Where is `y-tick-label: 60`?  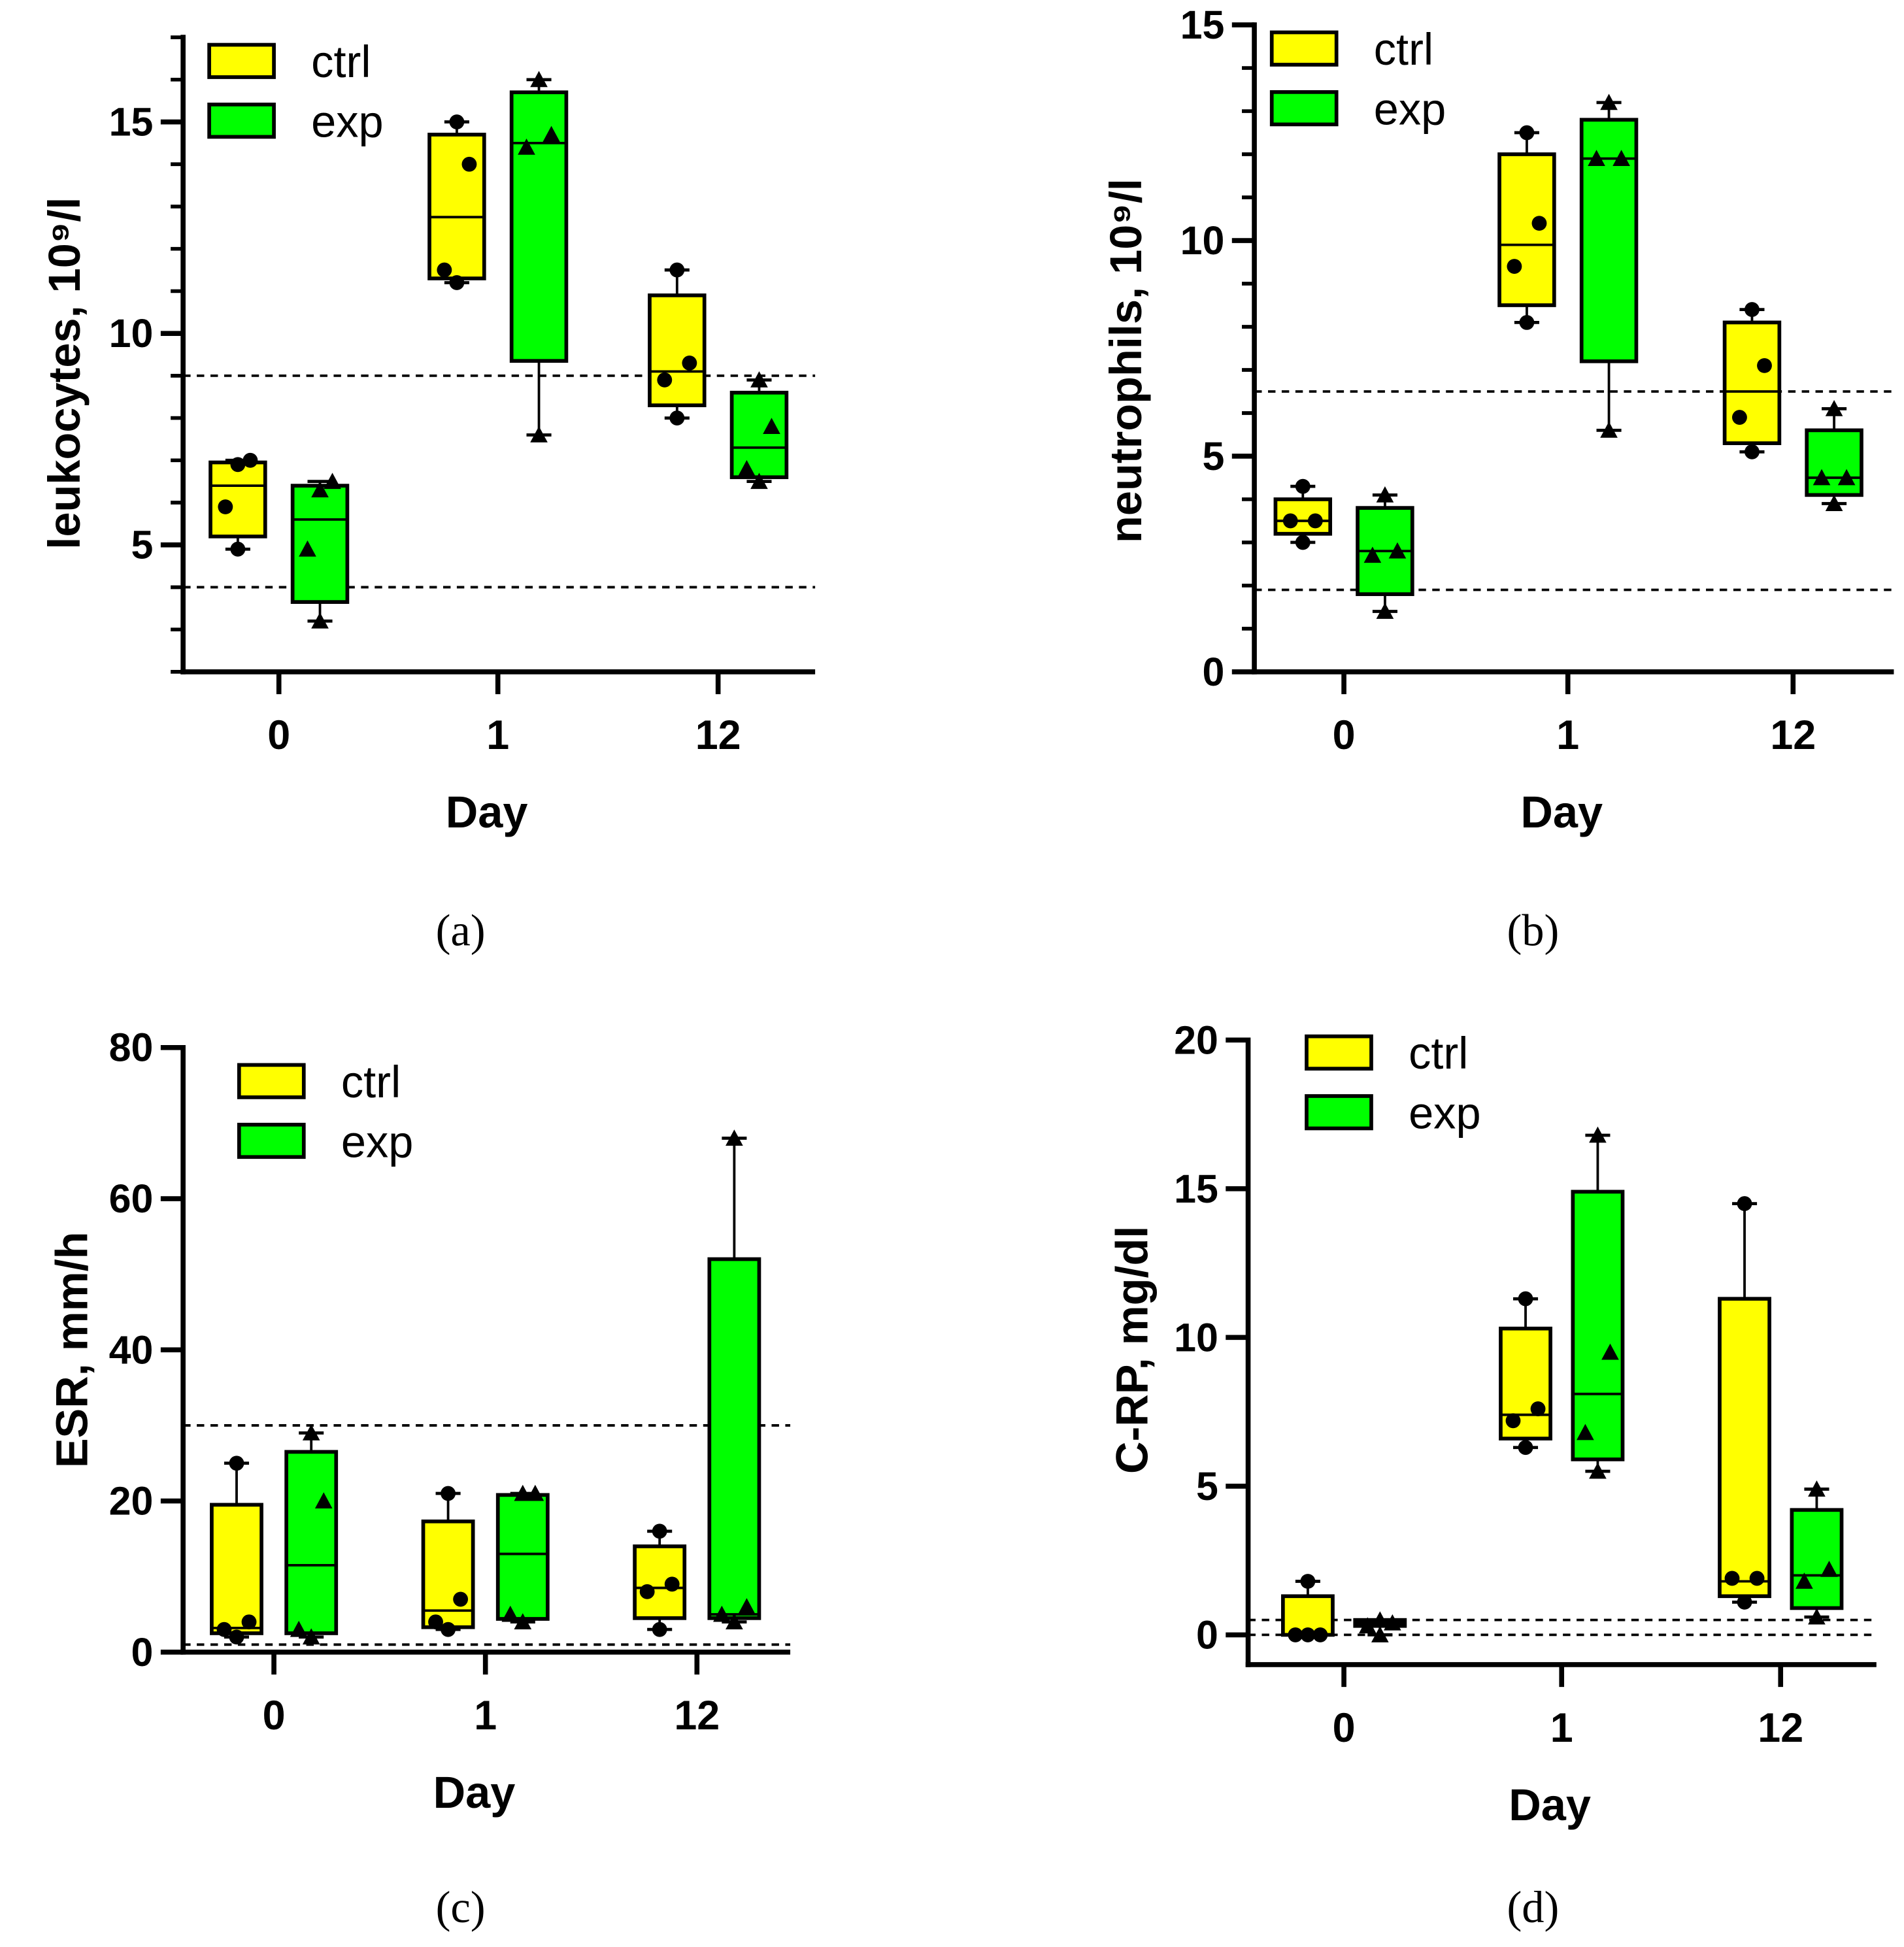 y-tick-label: 60 is located at coordinates (131, 1198).